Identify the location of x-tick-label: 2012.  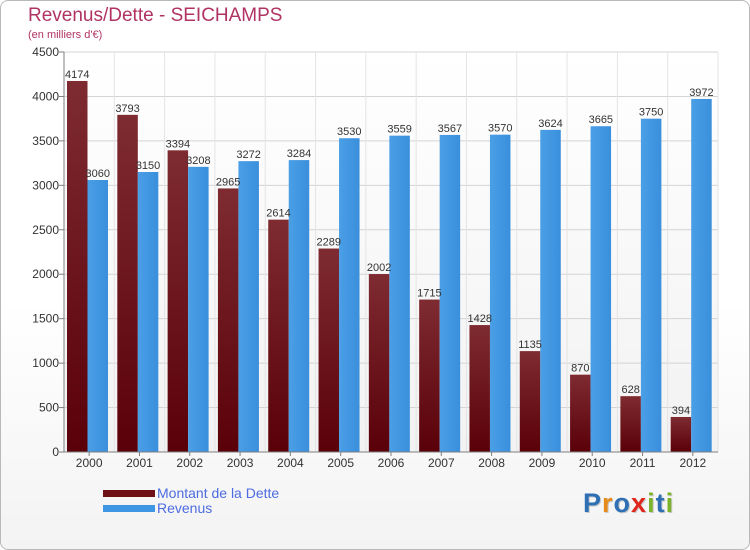
(692, 463).